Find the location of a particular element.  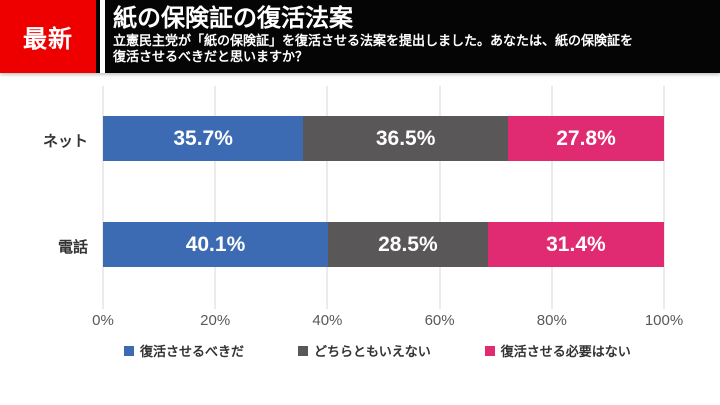

x-axis-tick-label: 20% is located at coordinates (215, 320).